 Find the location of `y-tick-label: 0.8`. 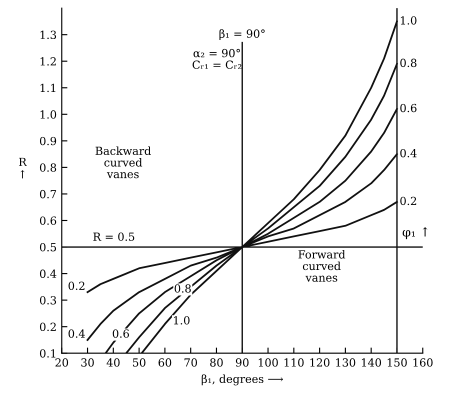

y-tick-label: 0.8 is located at coordinates (48, 167).